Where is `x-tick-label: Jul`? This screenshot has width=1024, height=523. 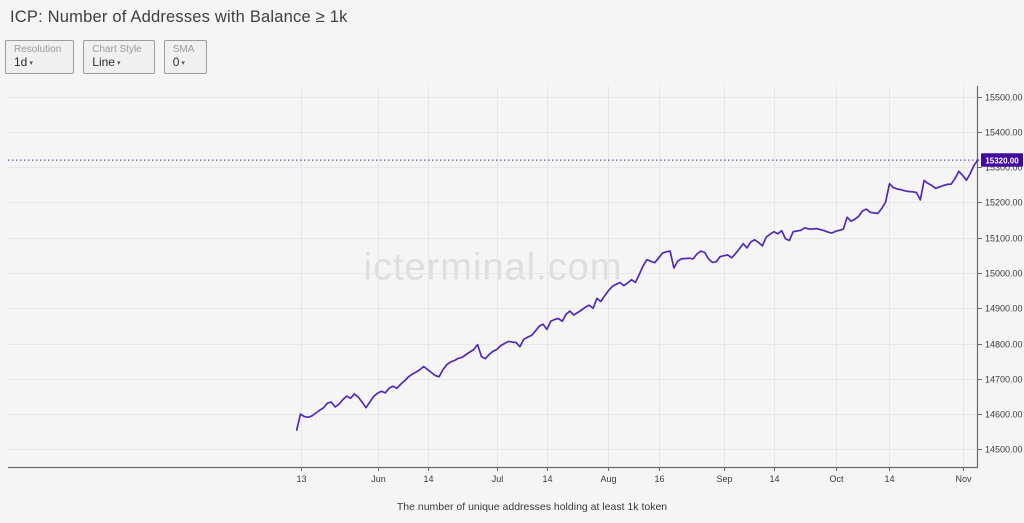
x-tick-label: Jul is located at coordinates (498, 479).